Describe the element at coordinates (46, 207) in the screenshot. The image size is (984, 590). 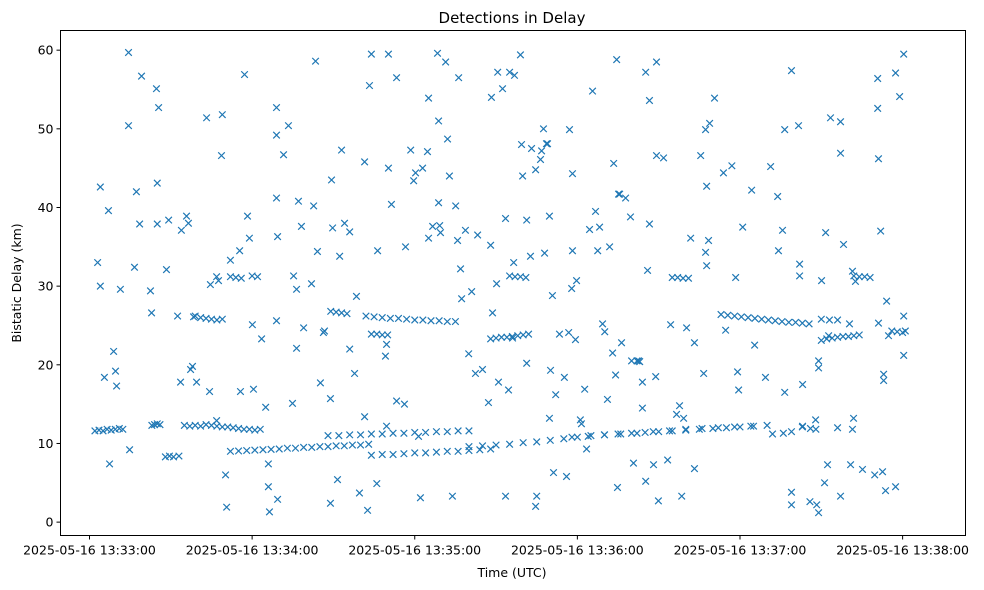
I see `y-tick-label: 40` at that location.